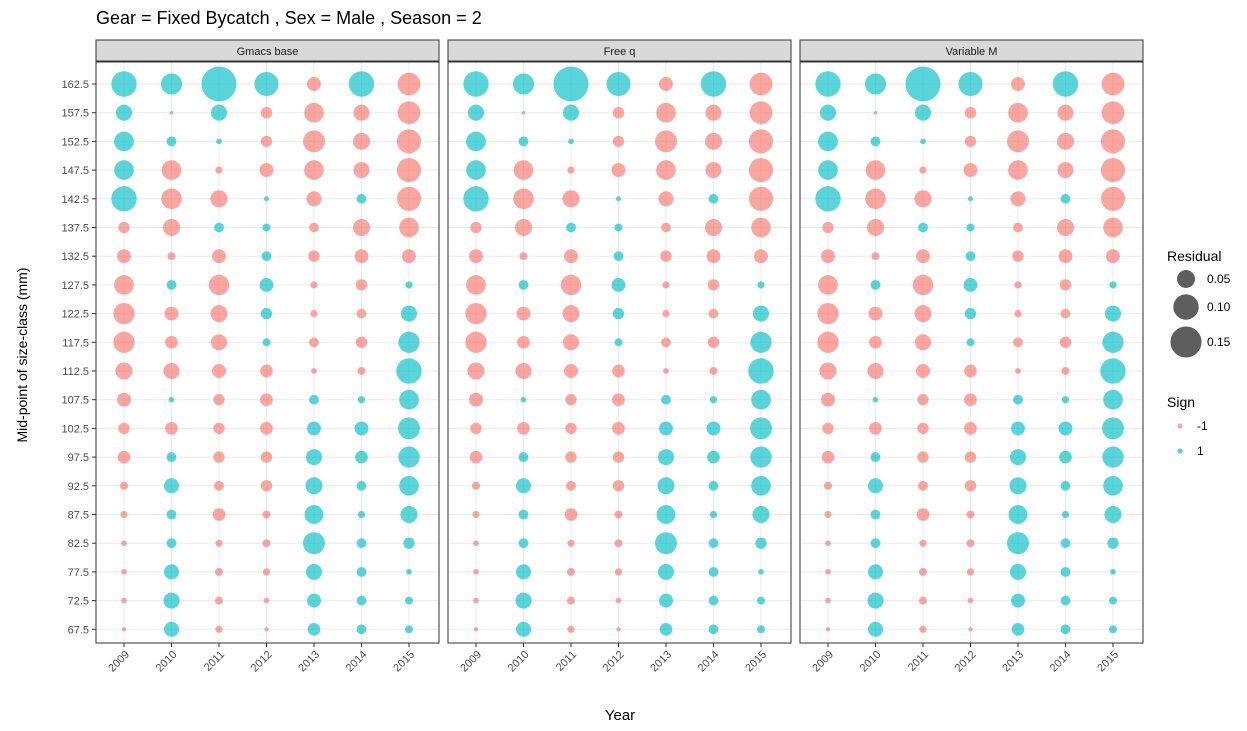 The image size is (1247, 731). I want to click on x-tick-label: 2009, so click(471, 662).